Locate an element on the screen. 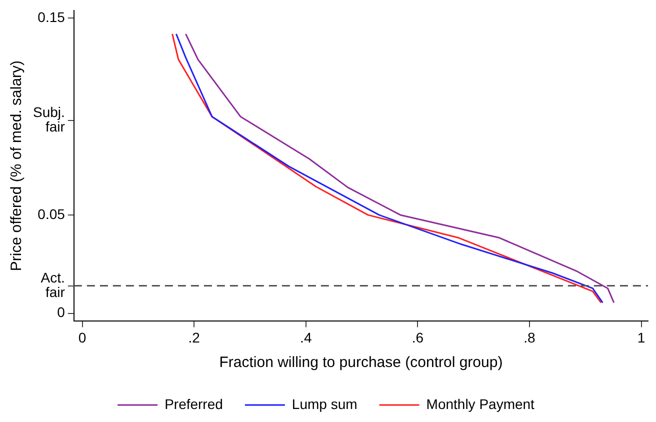 The height and width of the screenshot is (422, 656). x-tick-label: .6 is located at coordinates (418, 337).